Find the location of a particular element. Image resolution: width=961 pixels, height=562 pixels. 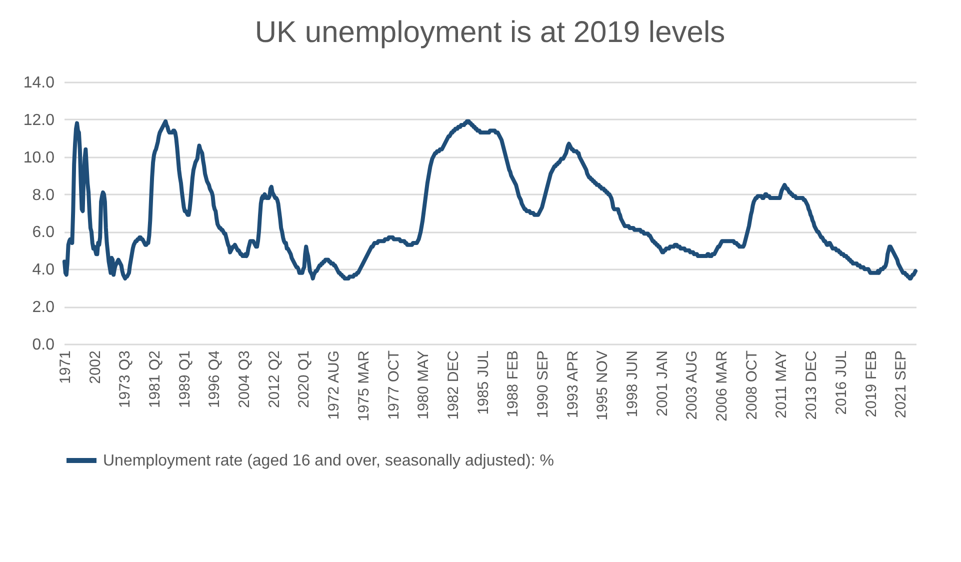

x-tick-label: 1973 Q3 is located at coordinates (125, 379).